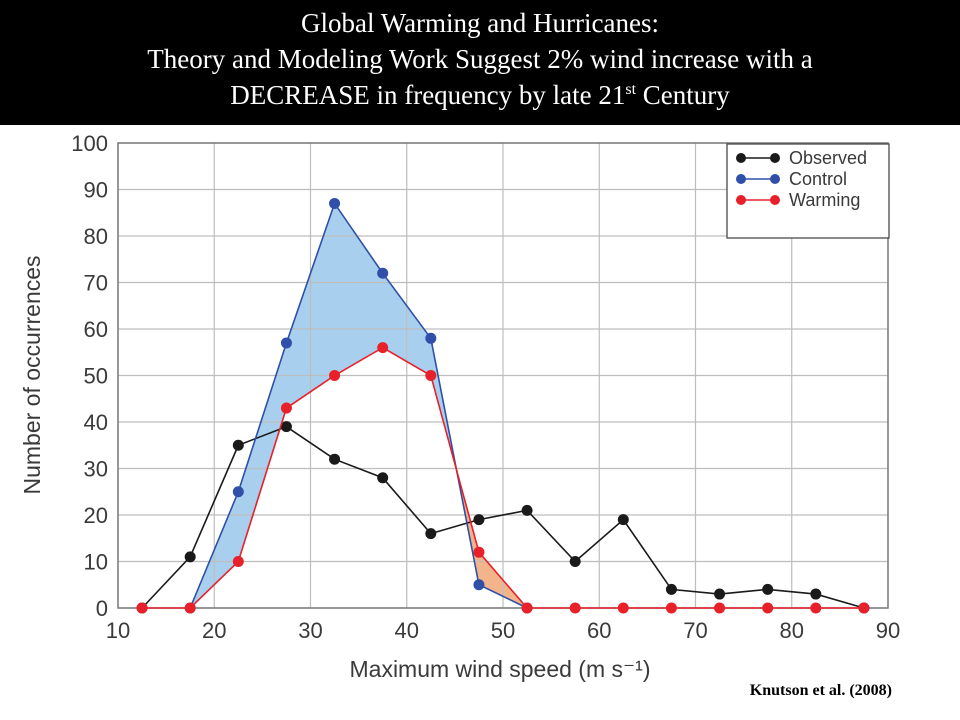 The width and height of the screenshot is (960, 720). I want to click on title-line-3-end: Century, so click(683, 95).